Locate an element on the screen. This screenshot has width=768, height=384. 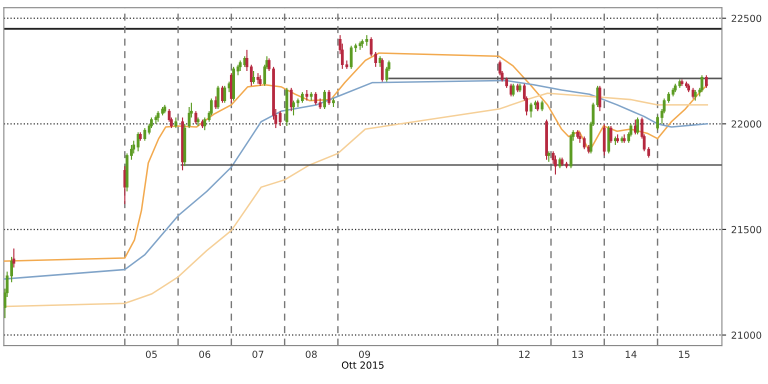
x-tick-label: 09 is located at coordinates (364, 354).